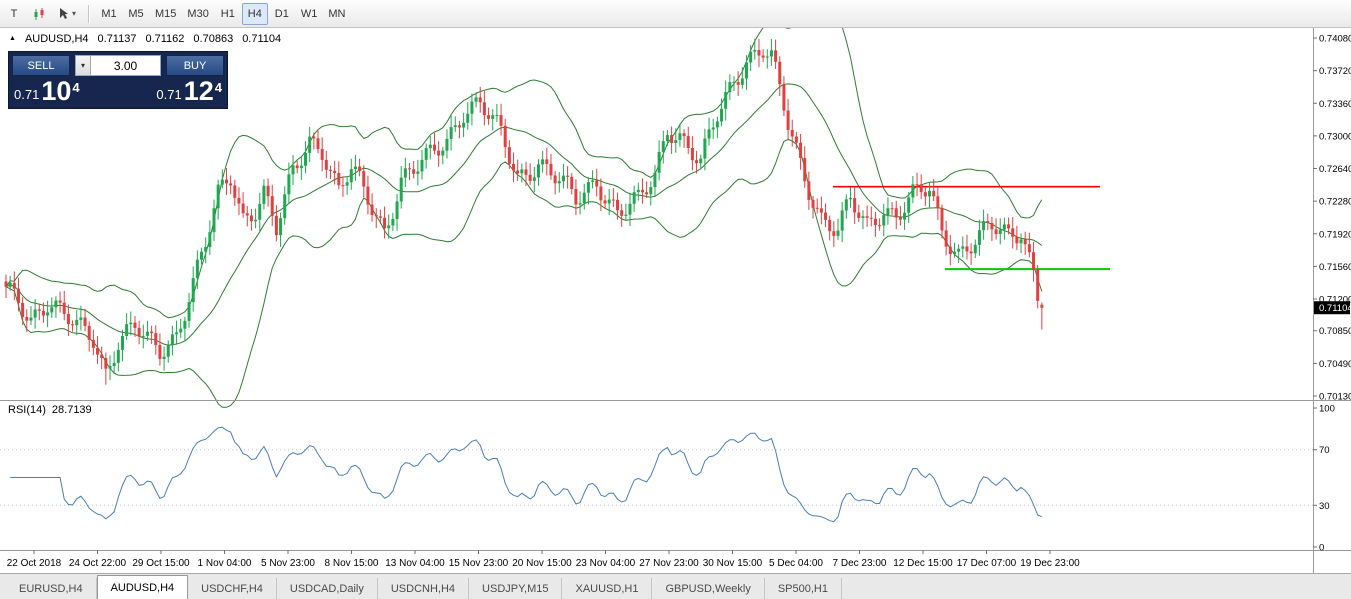 This screenshot has height=599, width=1351. I want to click on svg-text: 12 Dec 15:00, so click(923, 563).